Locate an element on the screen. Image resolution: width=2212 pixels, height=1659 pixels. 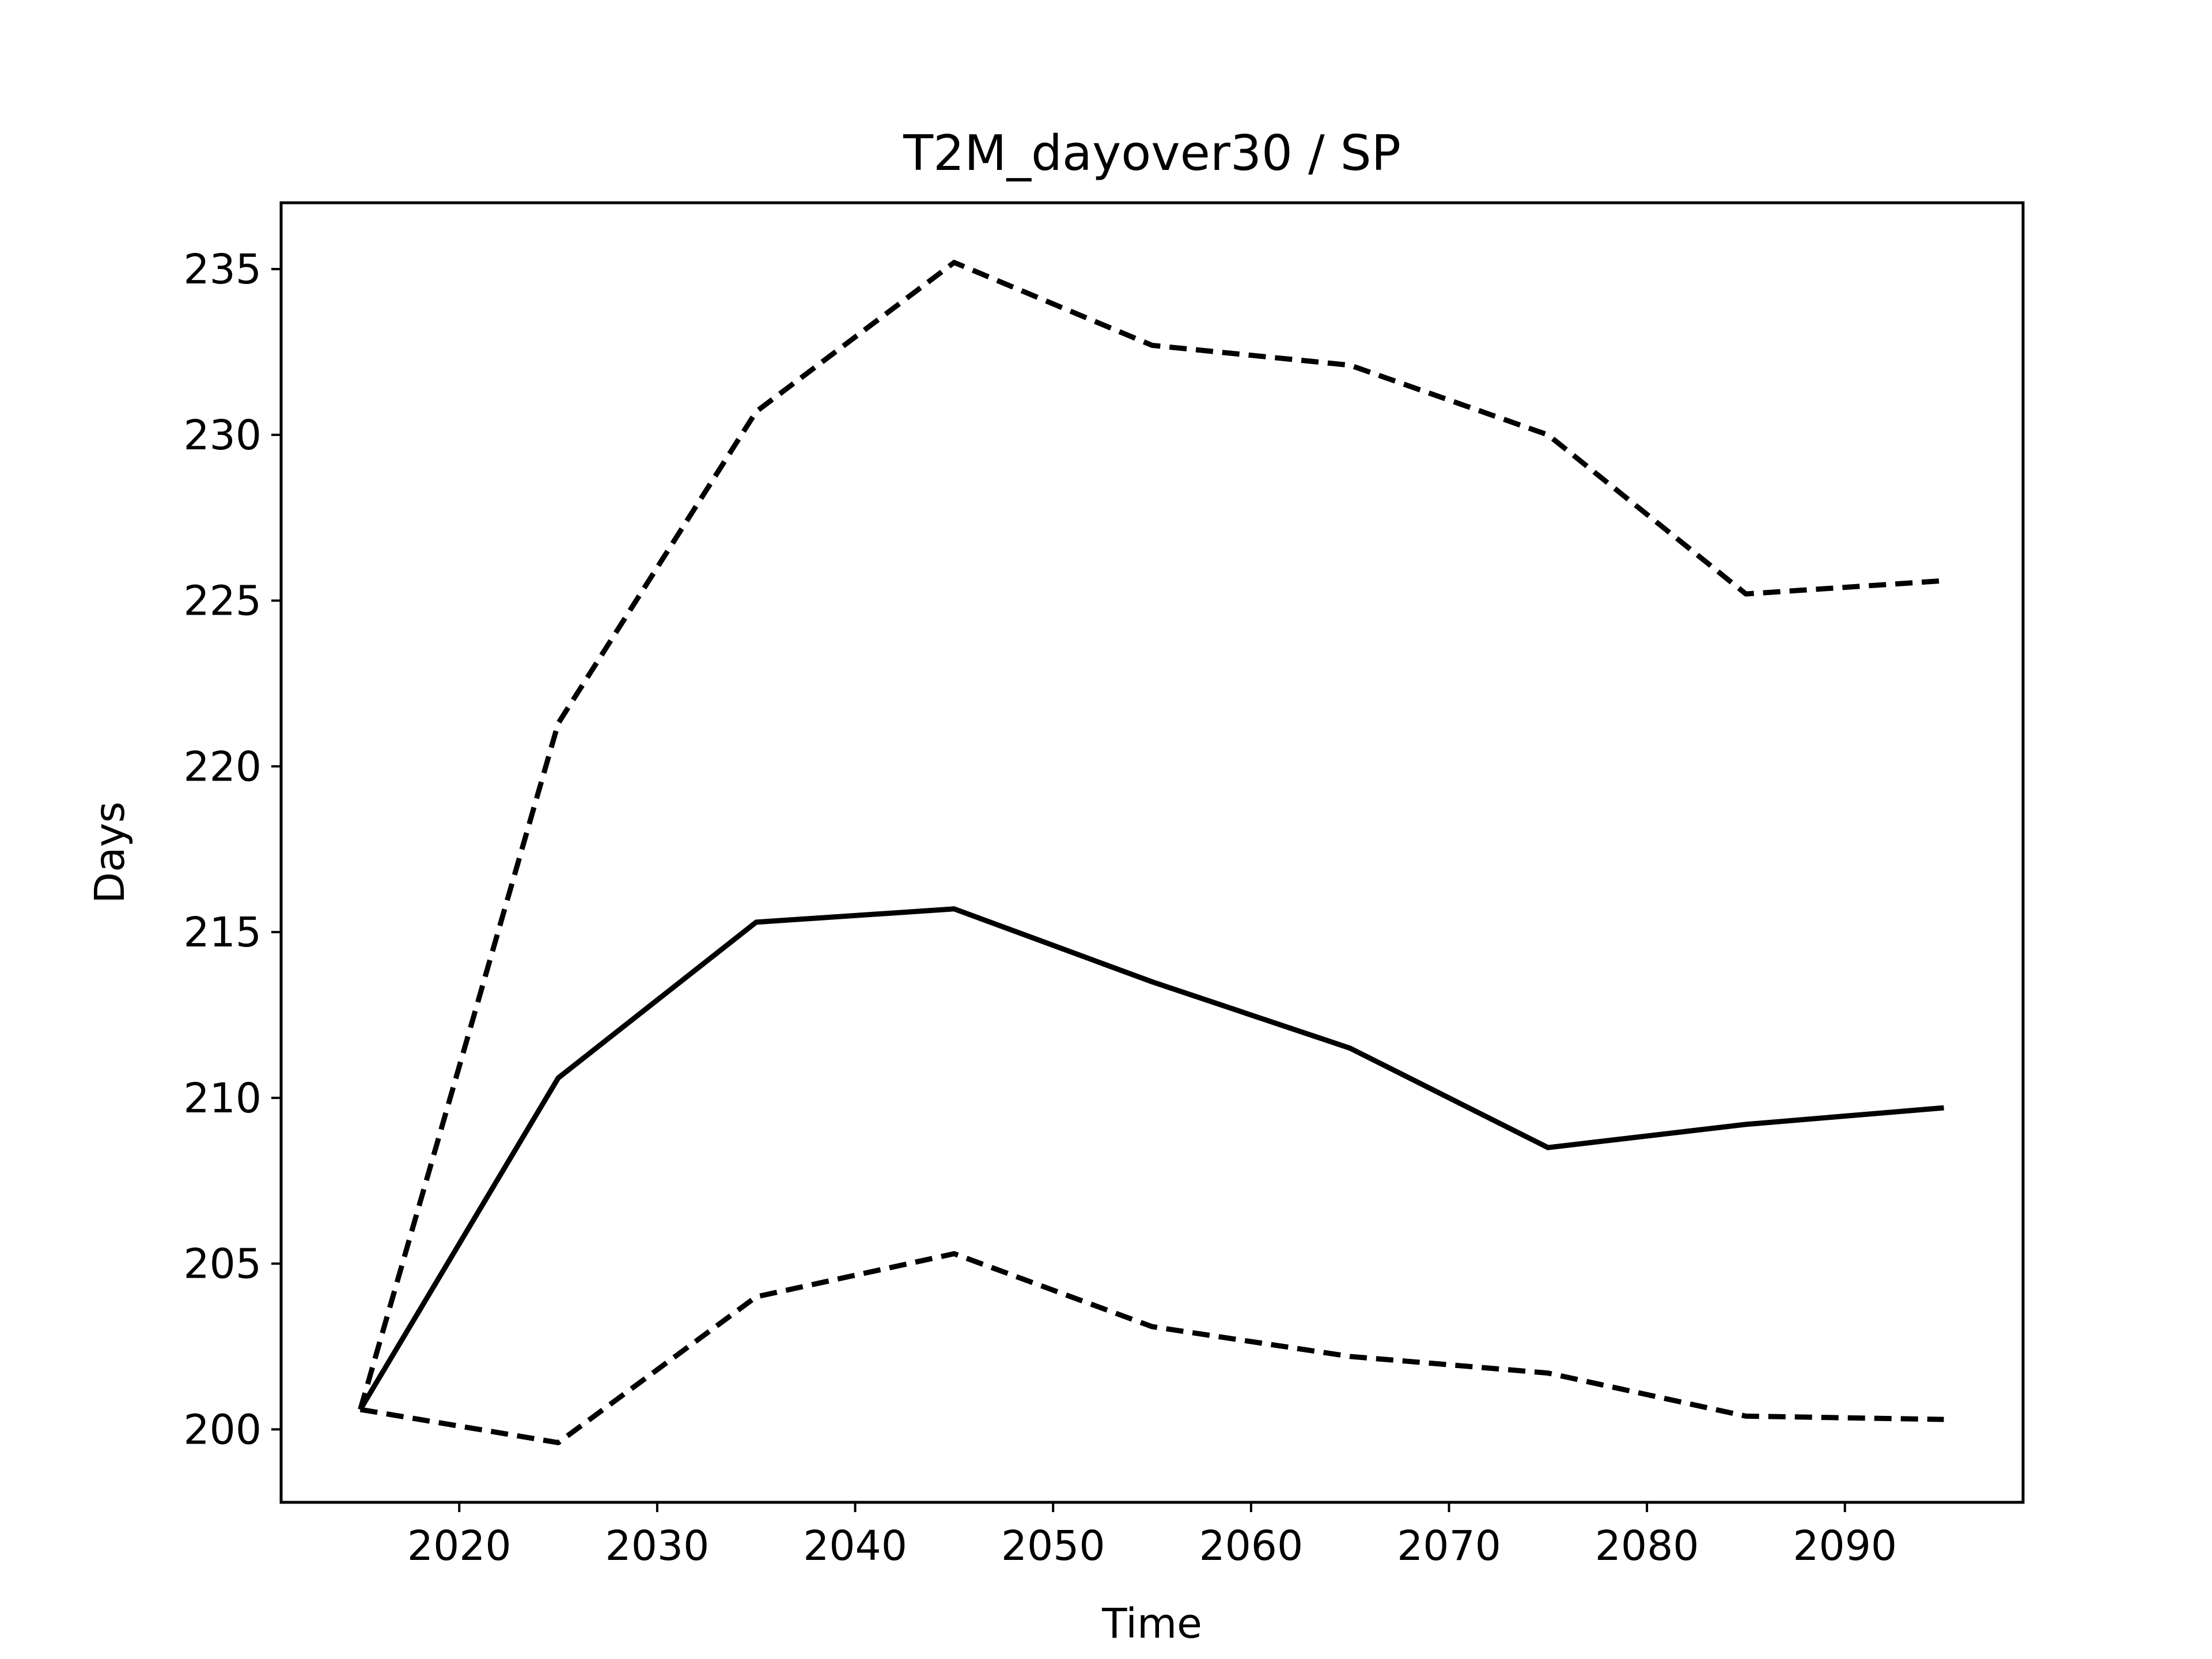
x-axis-label: Time is located at coordinates (1151, 1623).